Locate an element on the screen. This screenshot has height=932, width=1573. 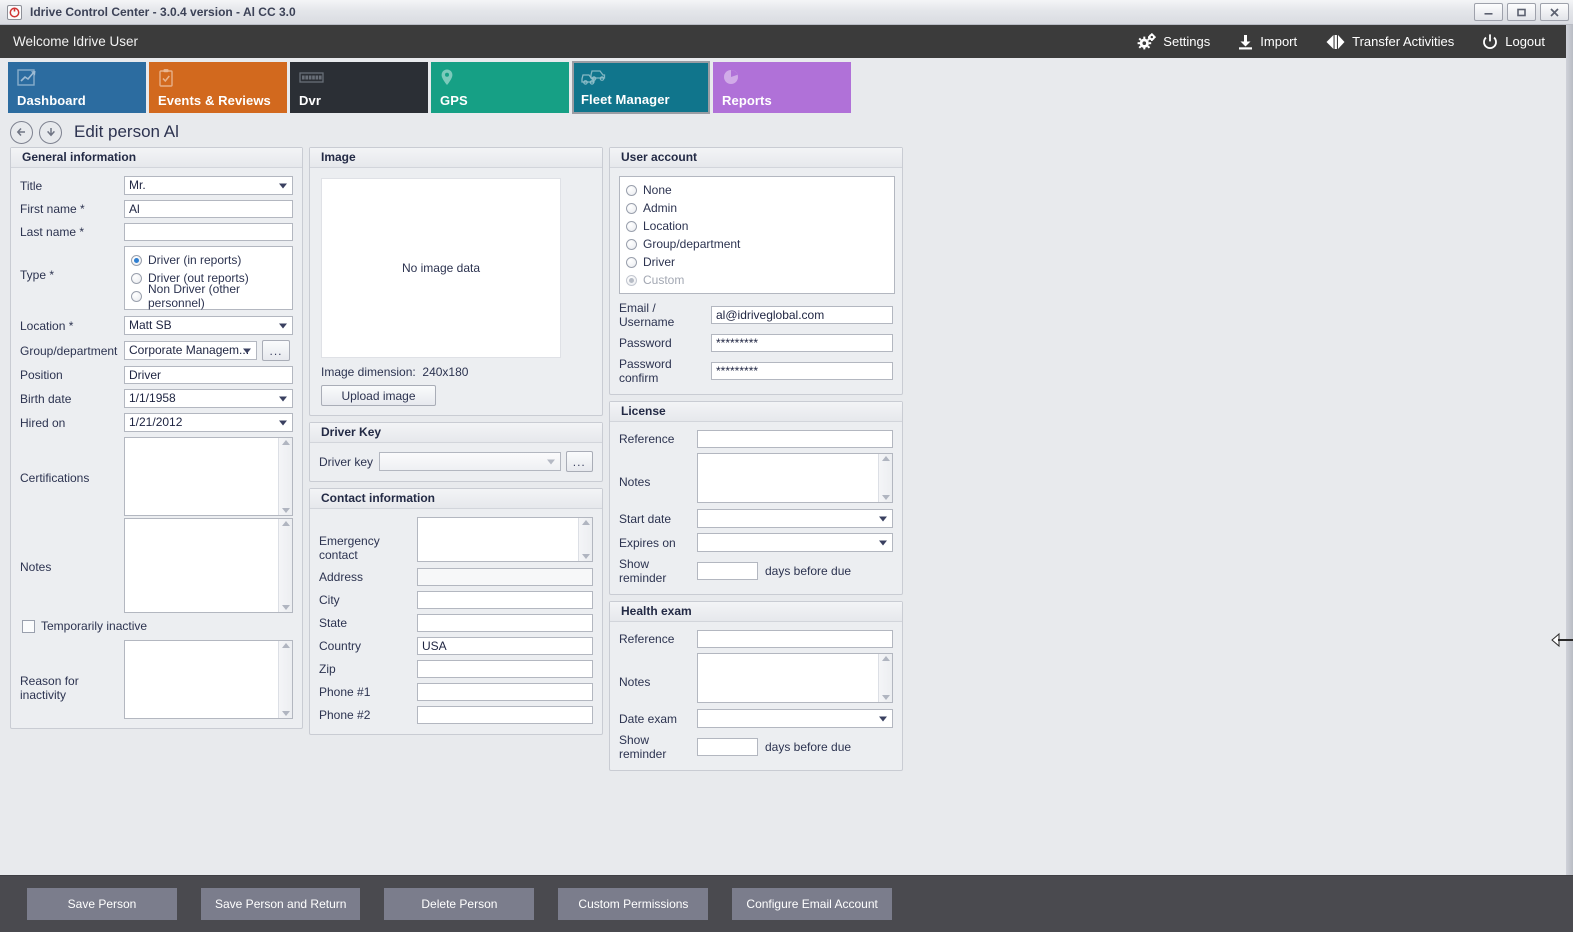
chevron-down-icon is located at coordinates (247, 350).